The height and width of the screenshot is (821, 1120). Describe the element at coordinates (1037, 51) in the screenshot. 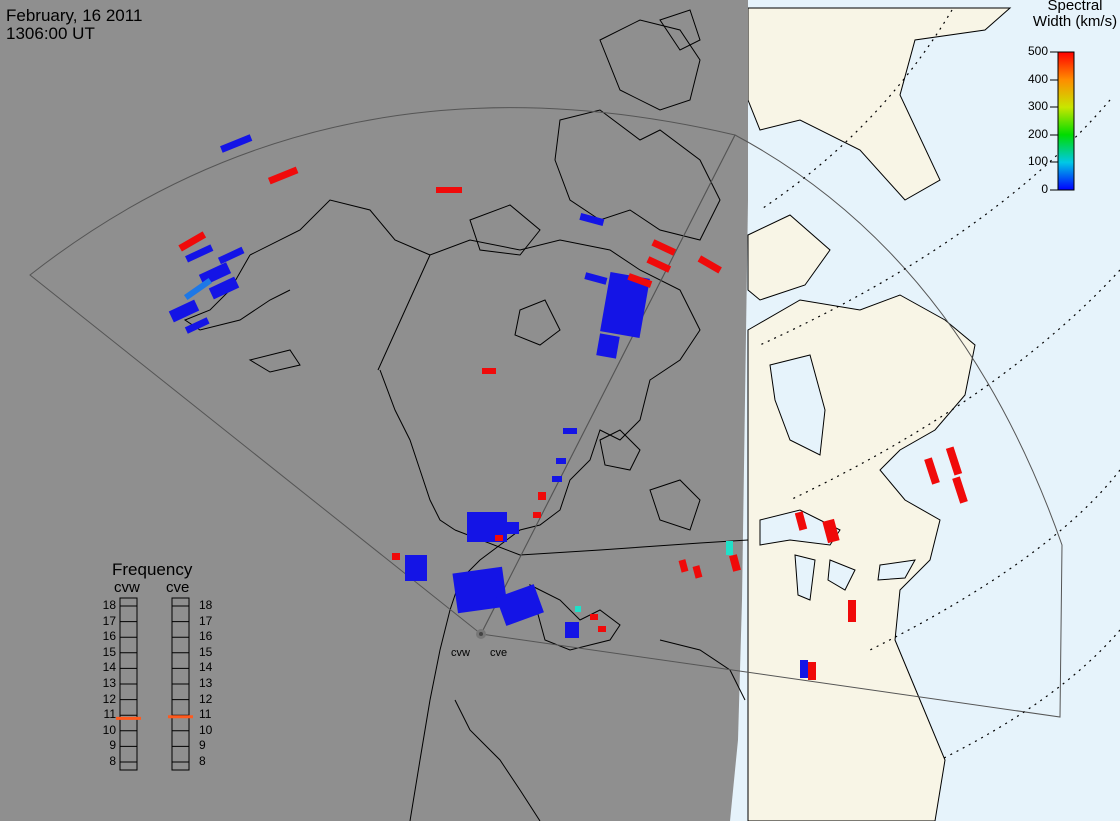

I see `colorbar-tick-label: 500` at that location.